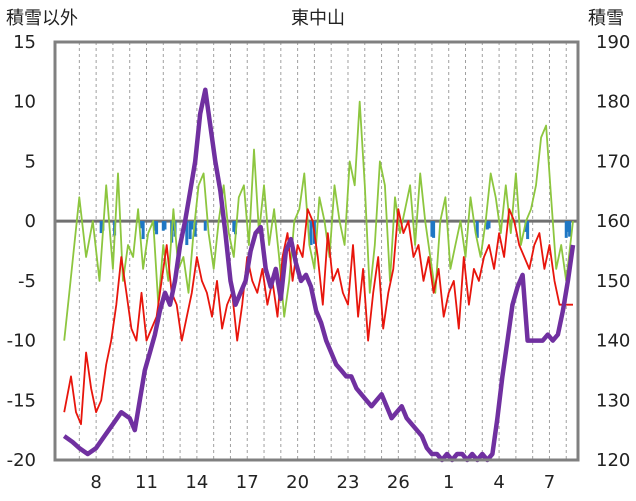  Describe the element at coordinates (322, 482) in the screenshot. I see `x-tick-labels: 8 11 14 17 20 23 26 1 4 7` at that location.